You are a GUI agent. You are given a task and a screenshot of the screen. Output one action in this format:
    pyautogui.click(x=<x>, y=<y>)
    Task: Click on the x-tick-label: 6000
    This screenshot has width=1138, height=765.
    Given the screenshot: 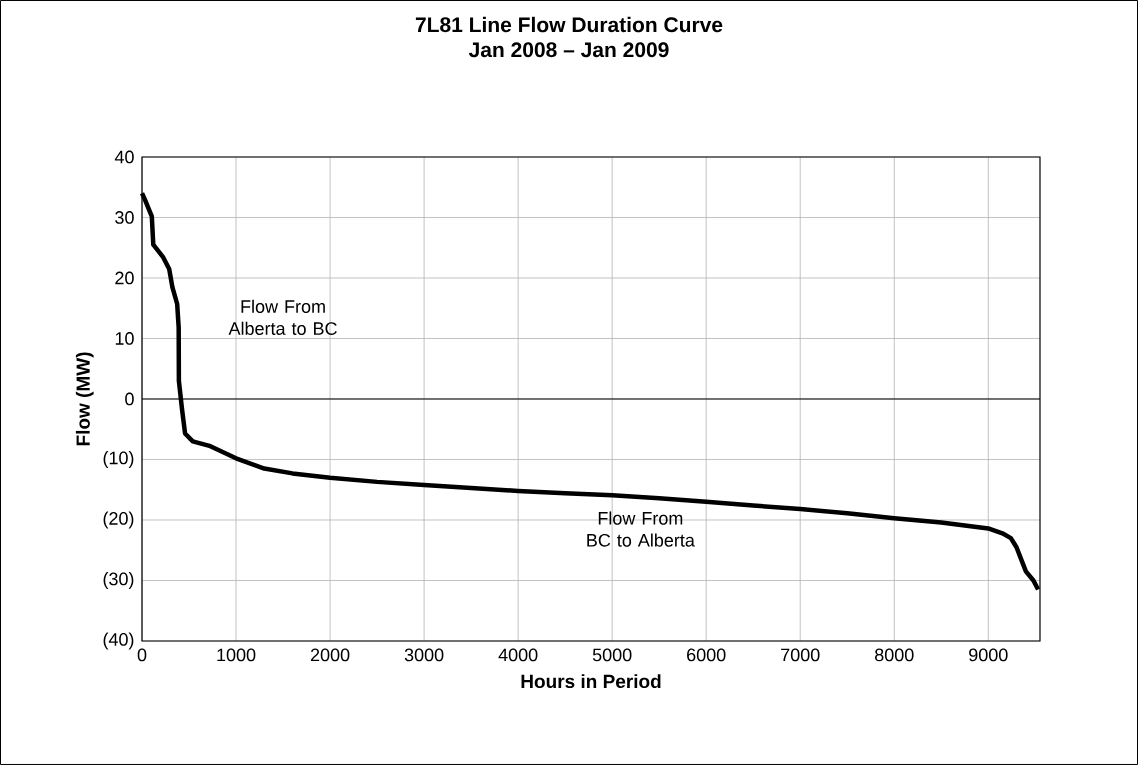 What is the action you would take?
    pyautogui.click(x=706, y=655)
    